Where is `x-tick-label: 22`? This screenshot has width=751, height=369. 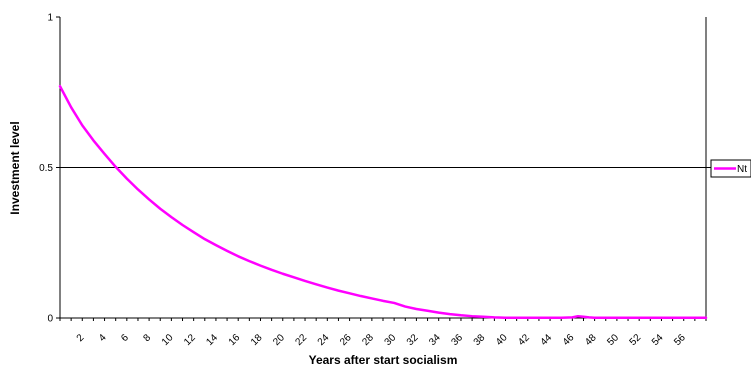
x-tick-label: 22 is located at coordinates (302, 340).